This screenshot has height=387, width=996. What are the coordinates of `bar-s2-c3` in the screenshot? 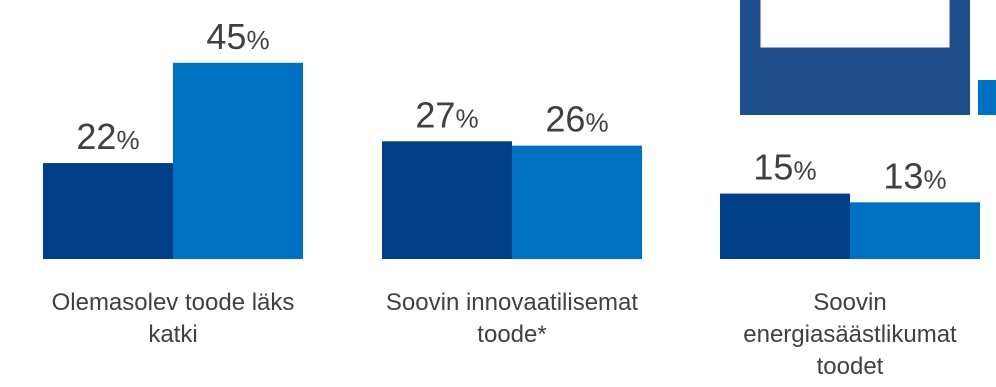 It's located at (915, 230).